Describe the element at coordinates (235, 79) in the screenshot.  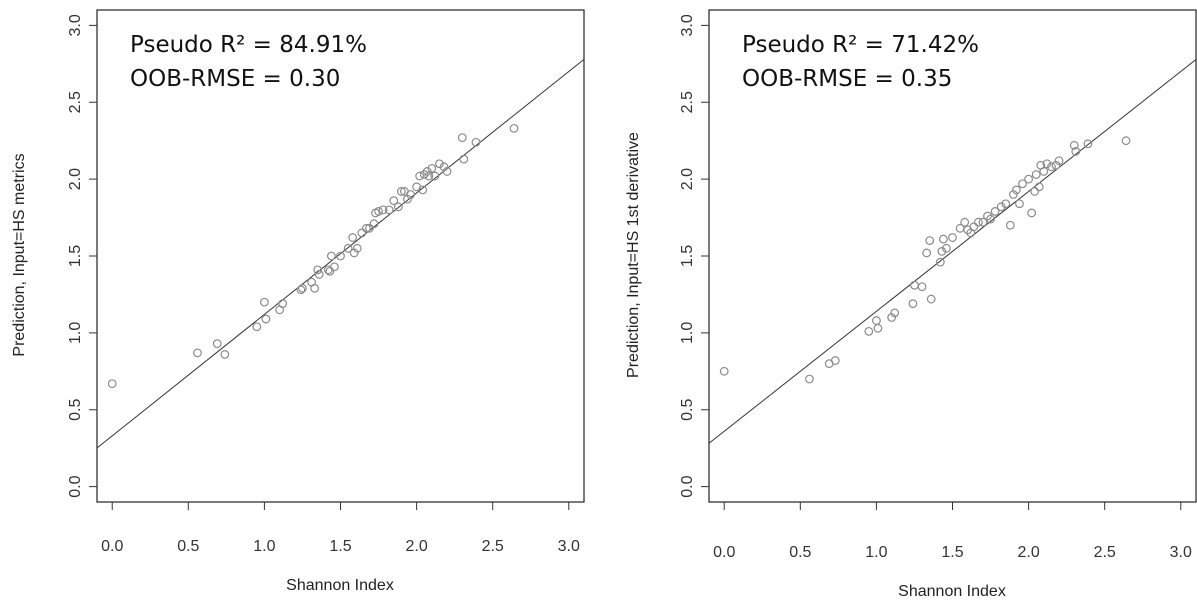
I see `left-oob-rmse-annotation: OOB-RMSE = 0.30` at that location.